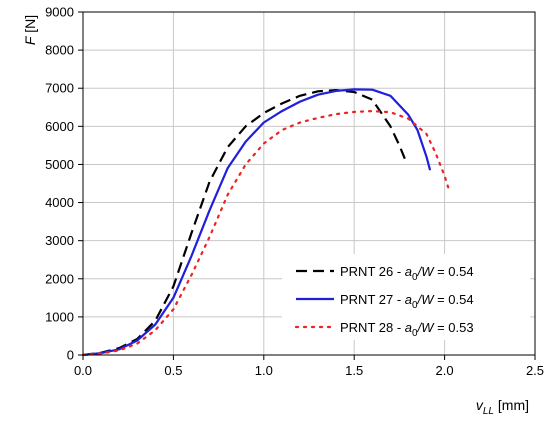 This screenshot has width=550, height=426. I want to click on y-tick-label: 8000, so click(59, 50).